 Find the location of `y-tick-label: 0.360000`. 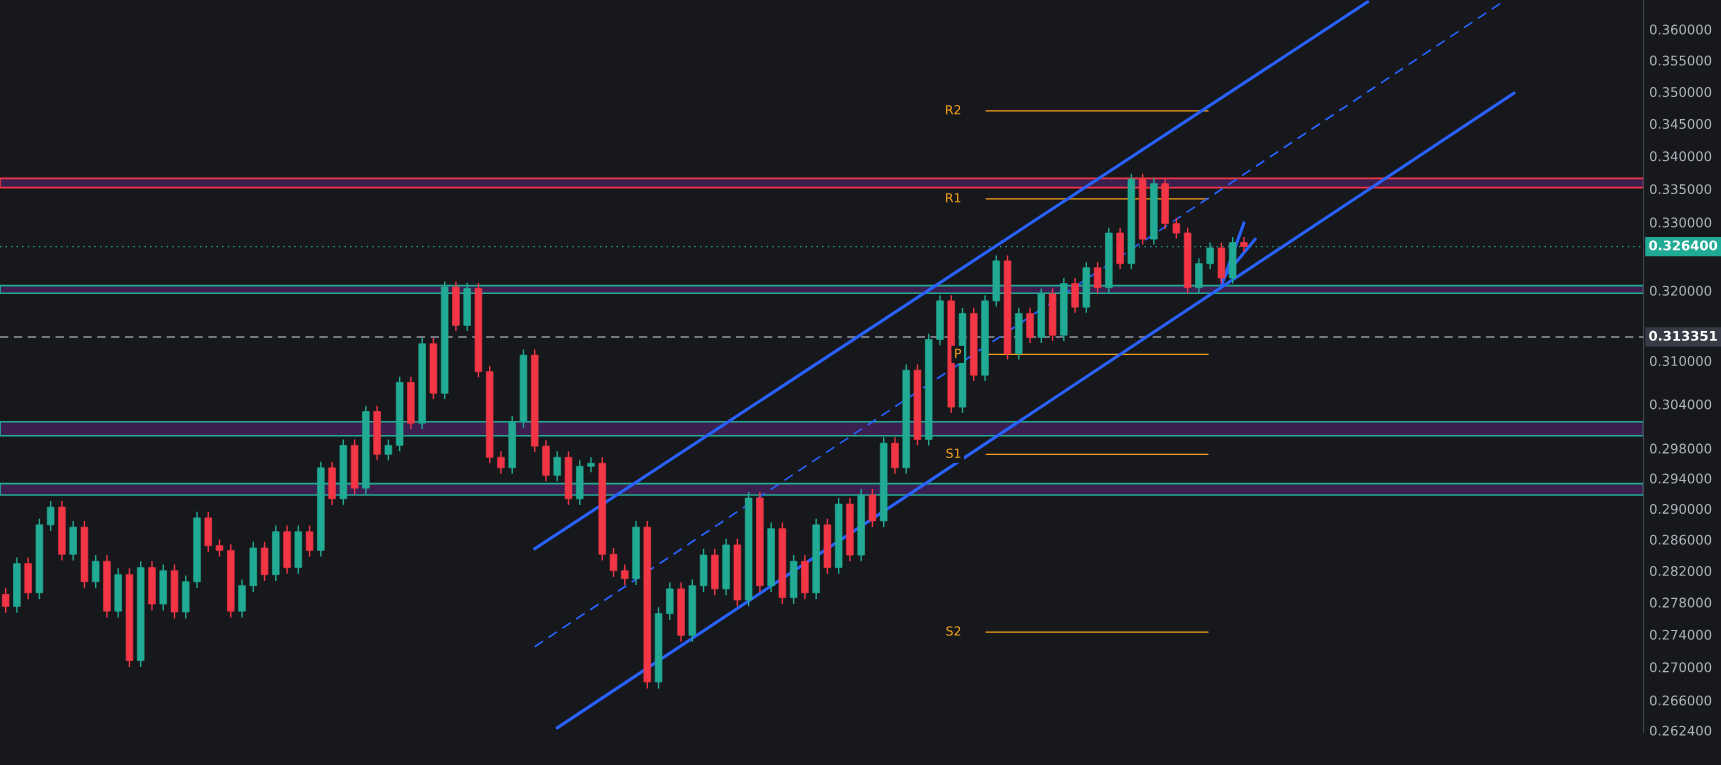

y-tick-label: 0.360000 is located at coordinates (1680, 29).